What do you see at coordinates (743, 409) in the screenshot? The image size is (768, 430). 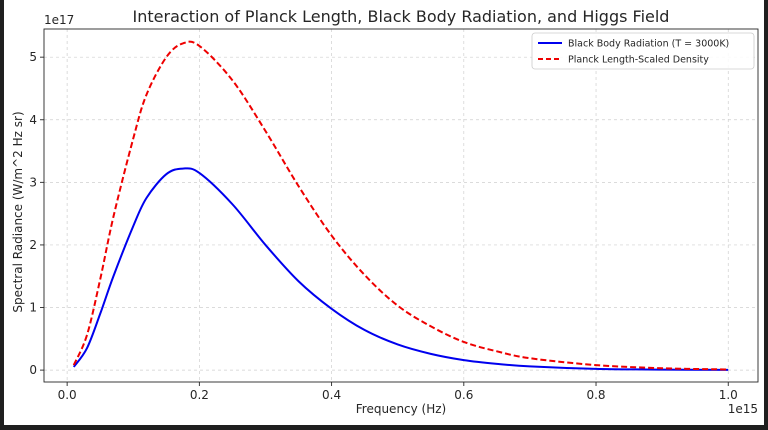 I see `x-offset-label: 1e15` at bounding box center [743, 409].